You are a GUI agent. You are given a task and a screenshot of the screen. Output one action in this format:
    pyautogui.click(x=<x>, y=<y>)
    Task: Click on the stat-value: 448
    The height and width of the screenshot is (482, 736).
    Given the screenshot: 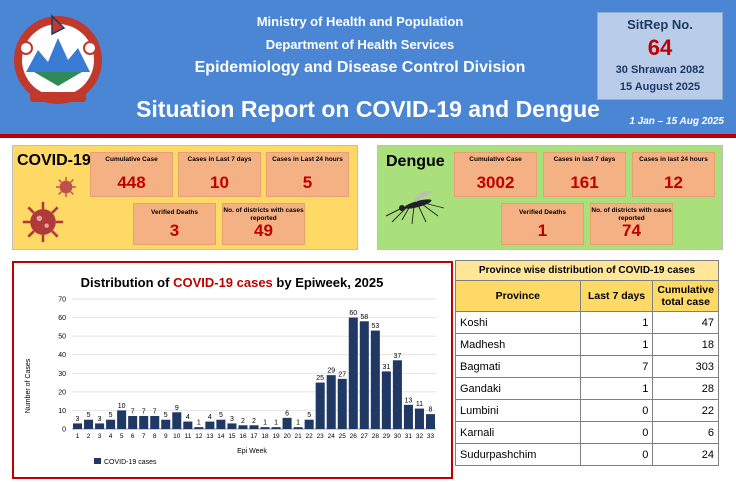 What is the action you would take?
    pyautogui.click(x=131, y=182)
    